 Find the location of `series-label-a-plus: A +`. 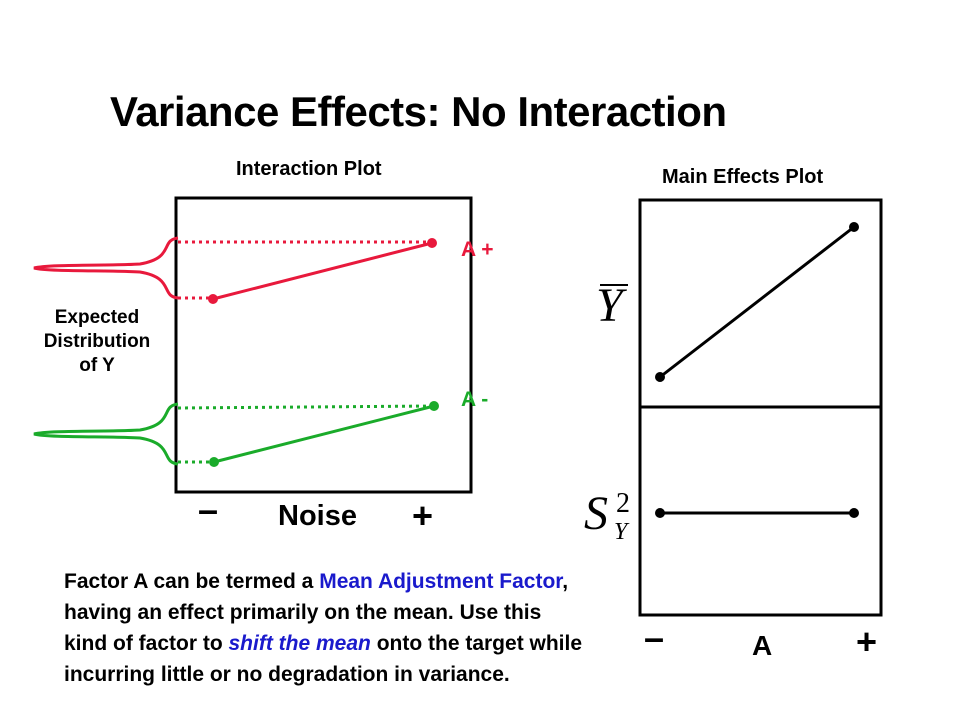

series-label-a-plus: A + is located at coordinates (477, 249).